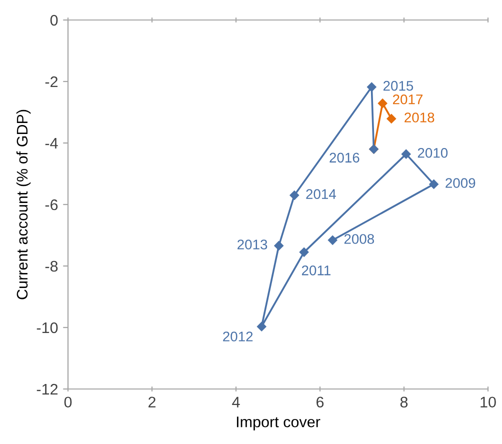 Image resolution: width=502 pixels, height=444 pixels. Describe the element at coordinates (461, 183) in the screenshot. I see `annotation: 2009` at that location.